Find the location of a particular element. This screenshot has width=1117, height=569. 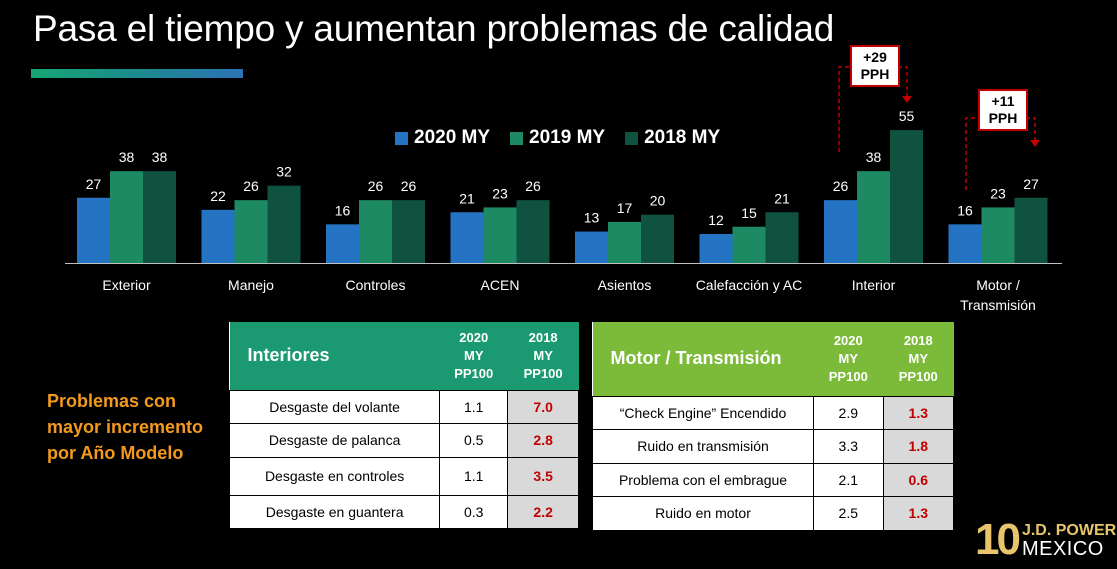

legend-item-2018: 2018 MY is located at coordinates (672, 138).